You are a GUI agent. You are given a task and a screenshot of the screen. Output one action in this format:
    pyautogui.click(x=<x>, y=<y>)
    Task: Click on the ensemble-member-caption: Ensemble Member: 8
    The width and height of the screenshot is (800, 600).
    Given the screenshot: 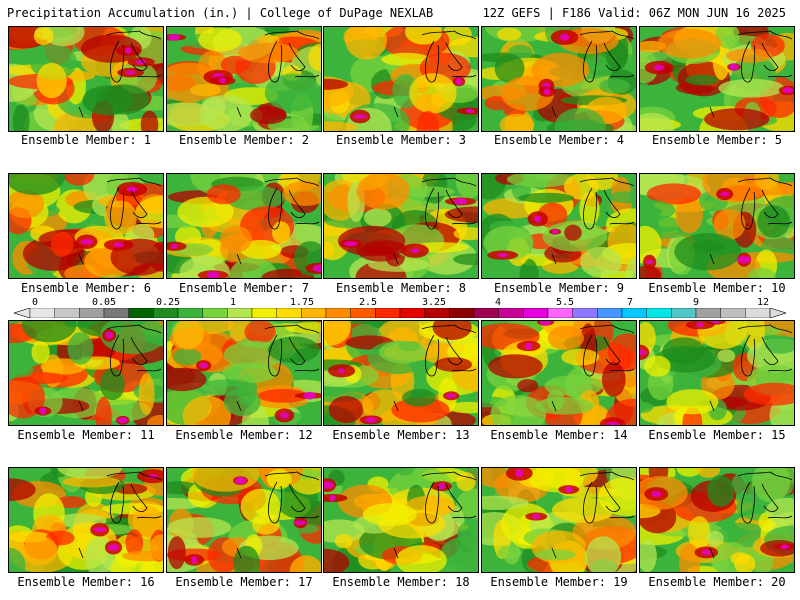 What is the action you would take?
    pyautogui.click(x=401, y=288)
    